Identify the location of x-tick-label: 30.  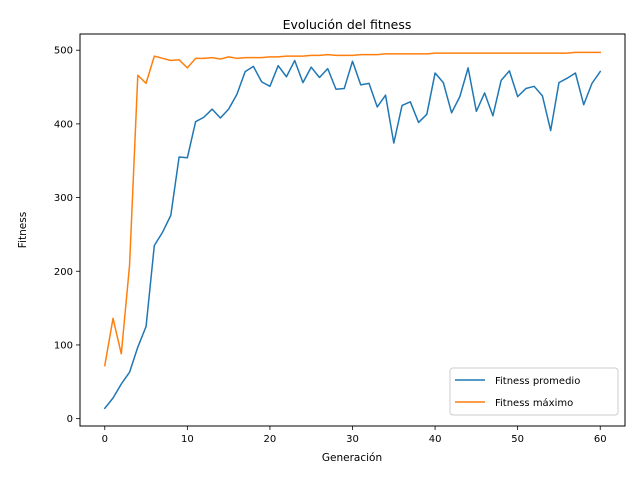
(352, 439).